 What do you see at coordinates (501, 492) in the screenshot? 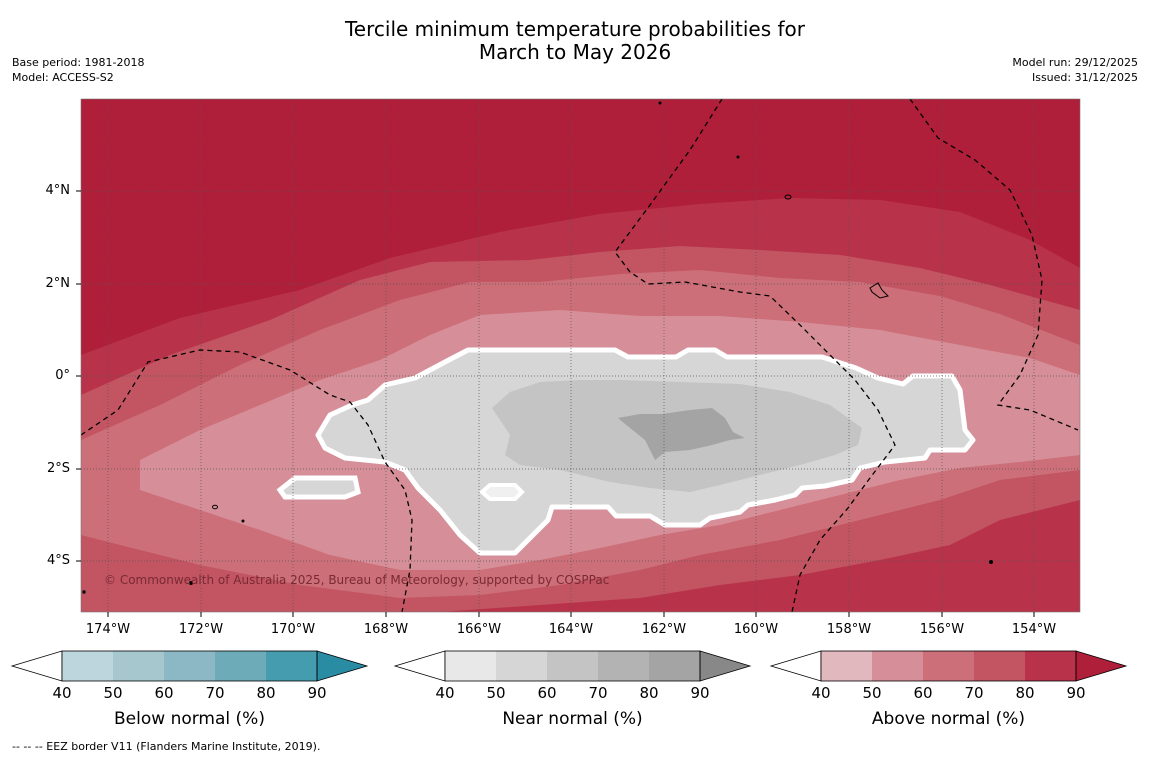
I see `field-near-40-50-south-patch` at bounding box center [501, 492].